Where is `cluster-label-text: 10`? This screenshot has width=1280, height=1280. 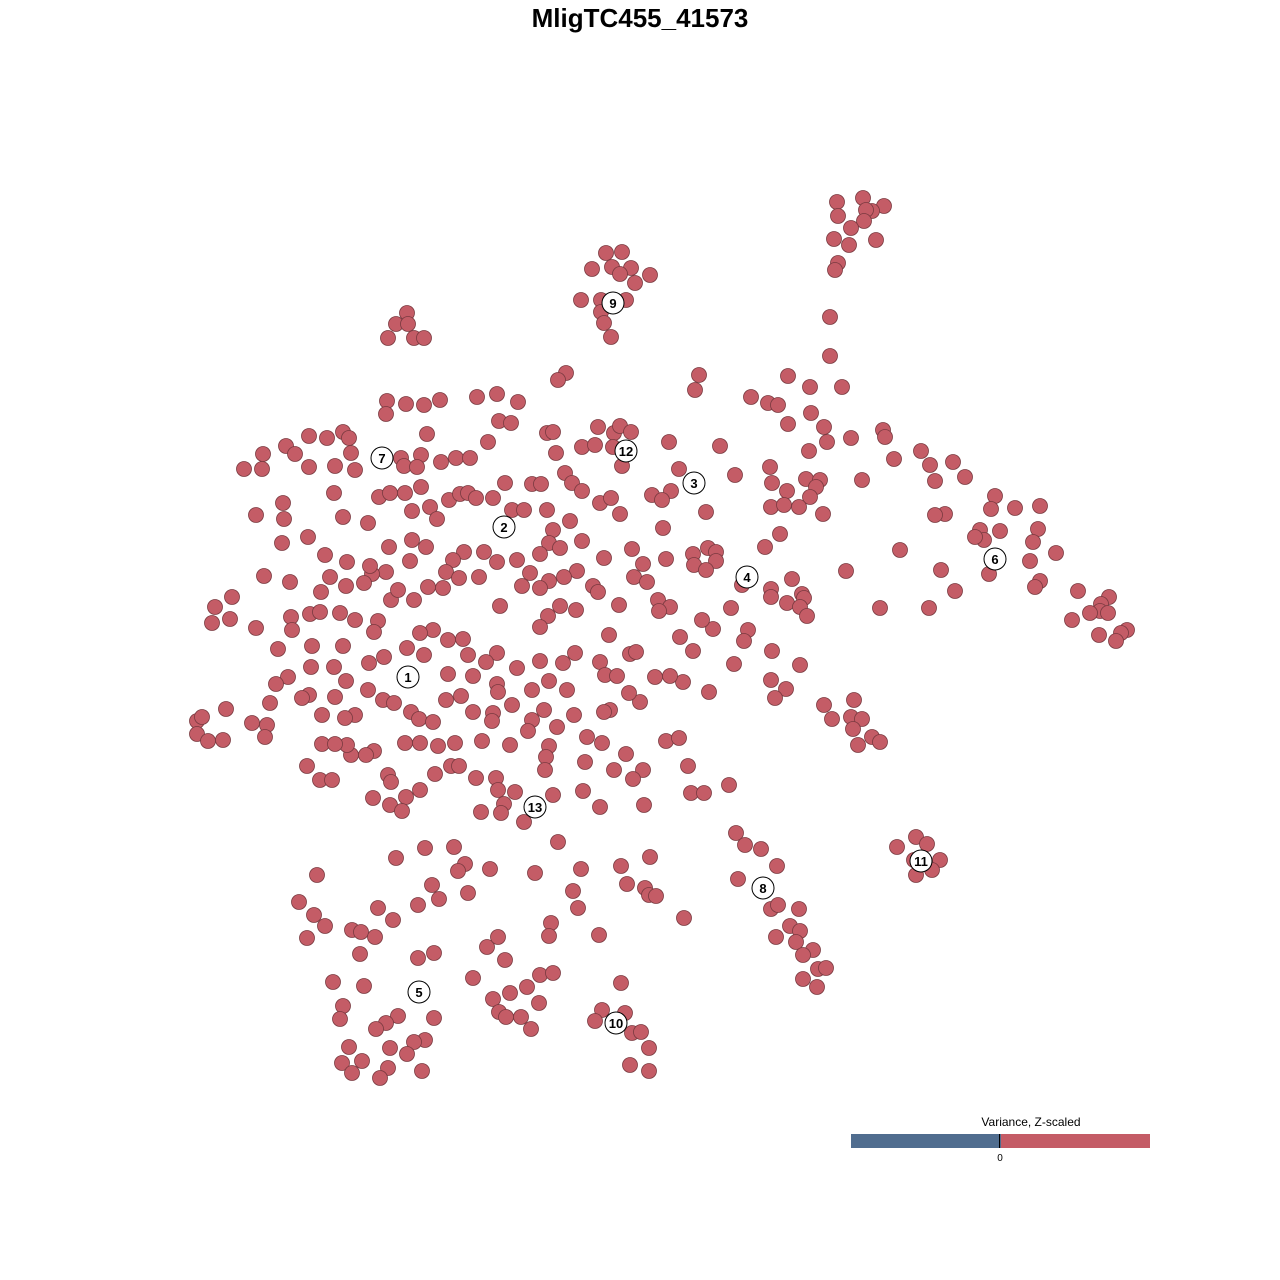 cluster-label-text: 10 is located at coordinates (616, 1023).